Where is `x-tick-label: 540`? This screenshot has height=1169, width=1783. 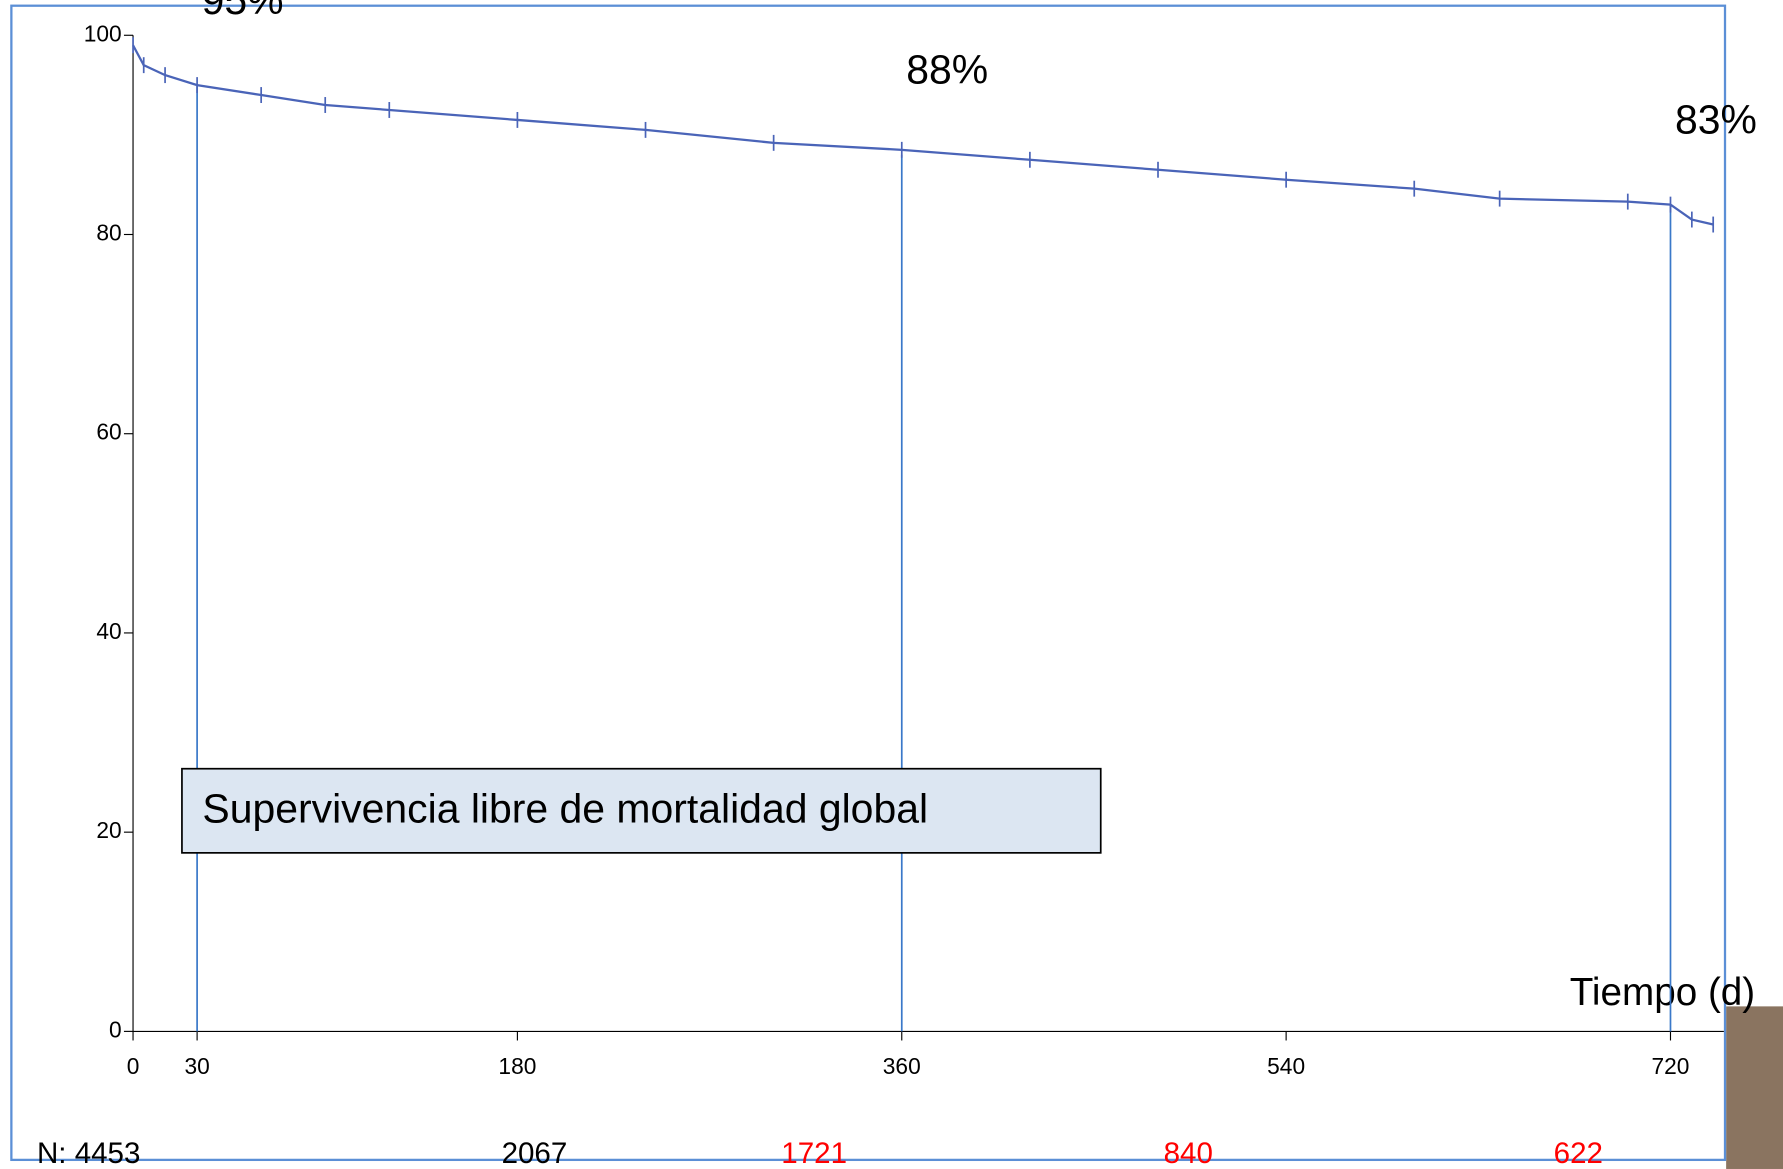 x-tick-label: 540 is located at coordinates (1286, 1066).